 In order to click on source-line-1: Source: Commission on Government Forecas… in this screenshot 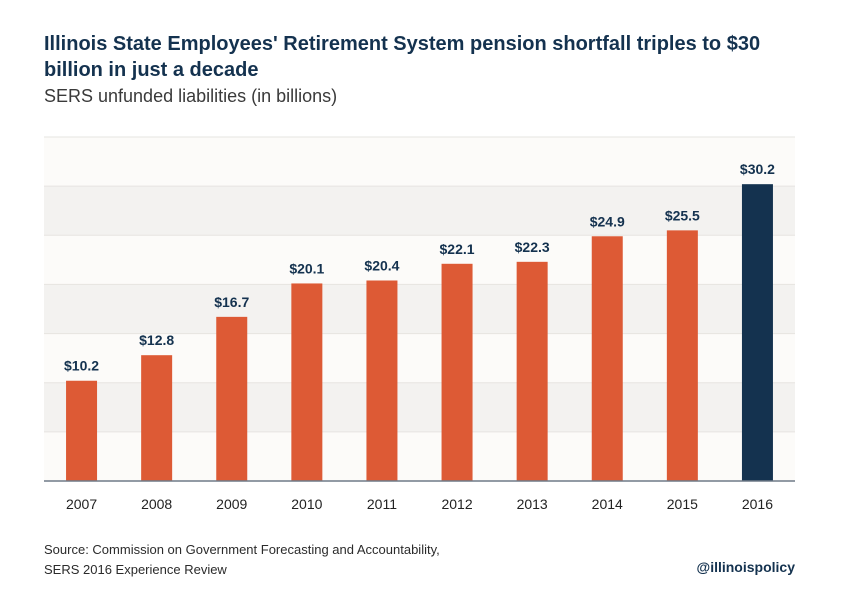, I will do `click(242, 549)`.